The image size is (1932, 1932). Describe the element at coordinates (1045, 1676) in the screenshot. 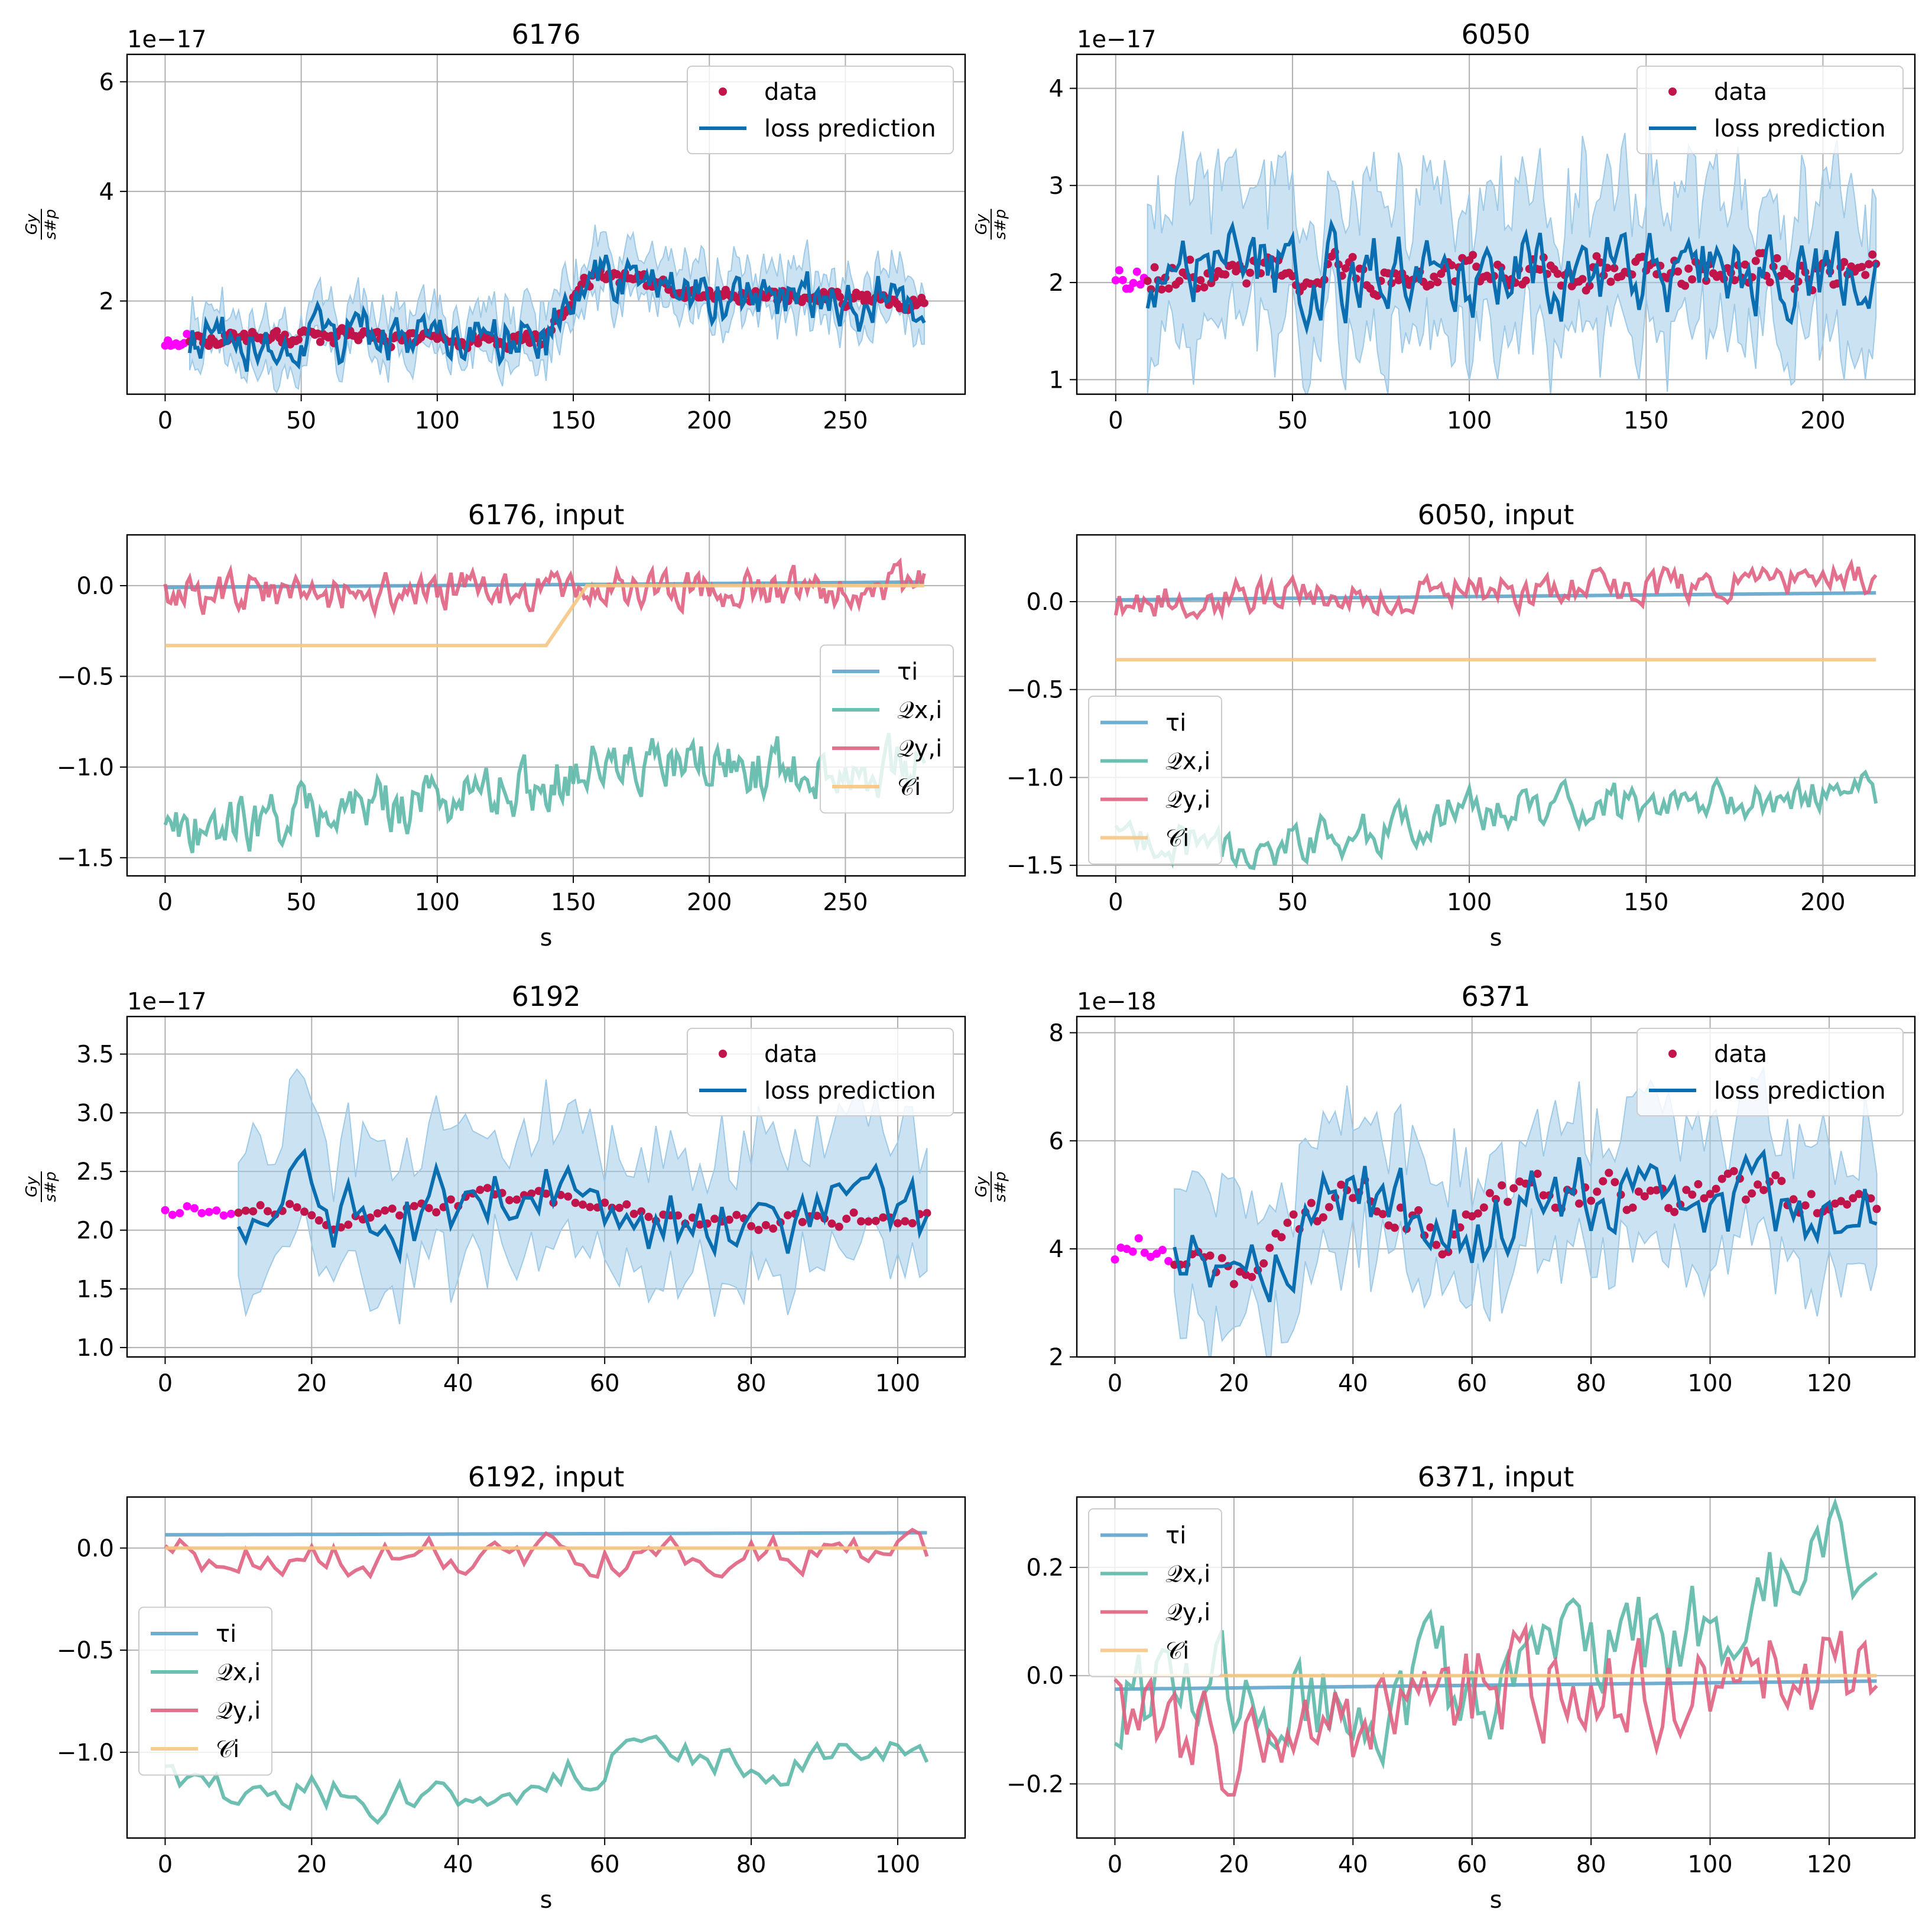

I see `y-tick-label: 0.0` at that location.